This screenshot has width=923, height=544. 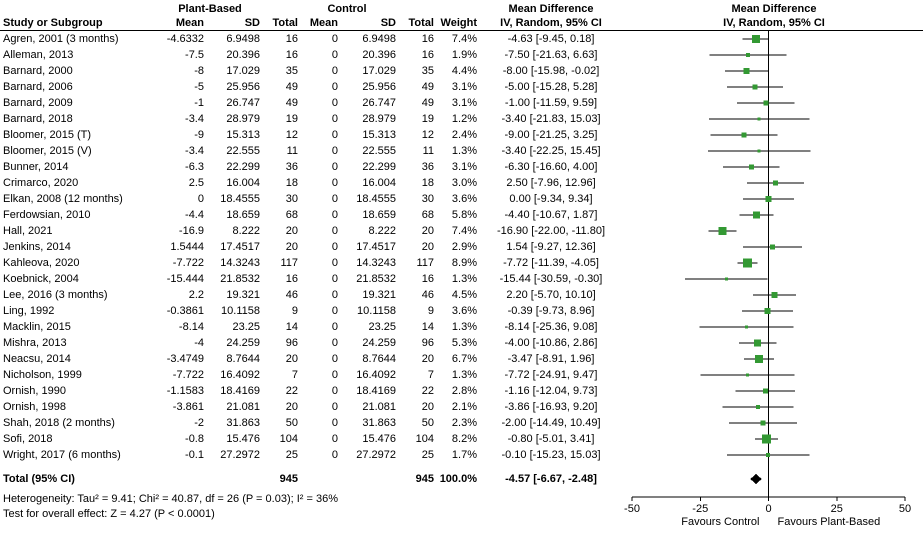 I want to click on total-control-value: 12, so click(x=427, y=135).